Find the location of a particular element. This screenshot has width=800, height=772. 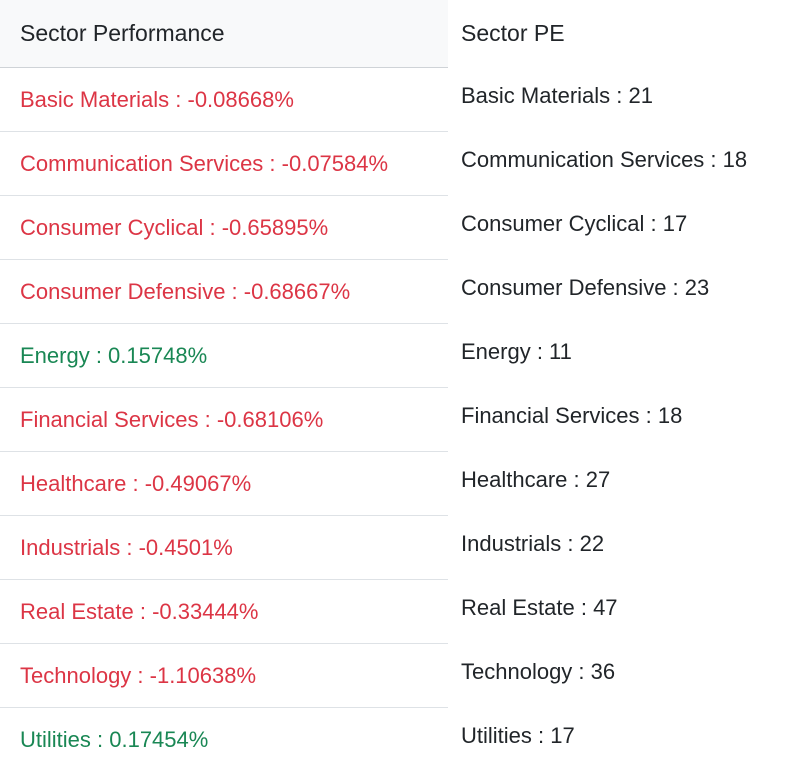

sector-pe-item: Consumer Cyclical : 17 is located at coordinates (574, 223).